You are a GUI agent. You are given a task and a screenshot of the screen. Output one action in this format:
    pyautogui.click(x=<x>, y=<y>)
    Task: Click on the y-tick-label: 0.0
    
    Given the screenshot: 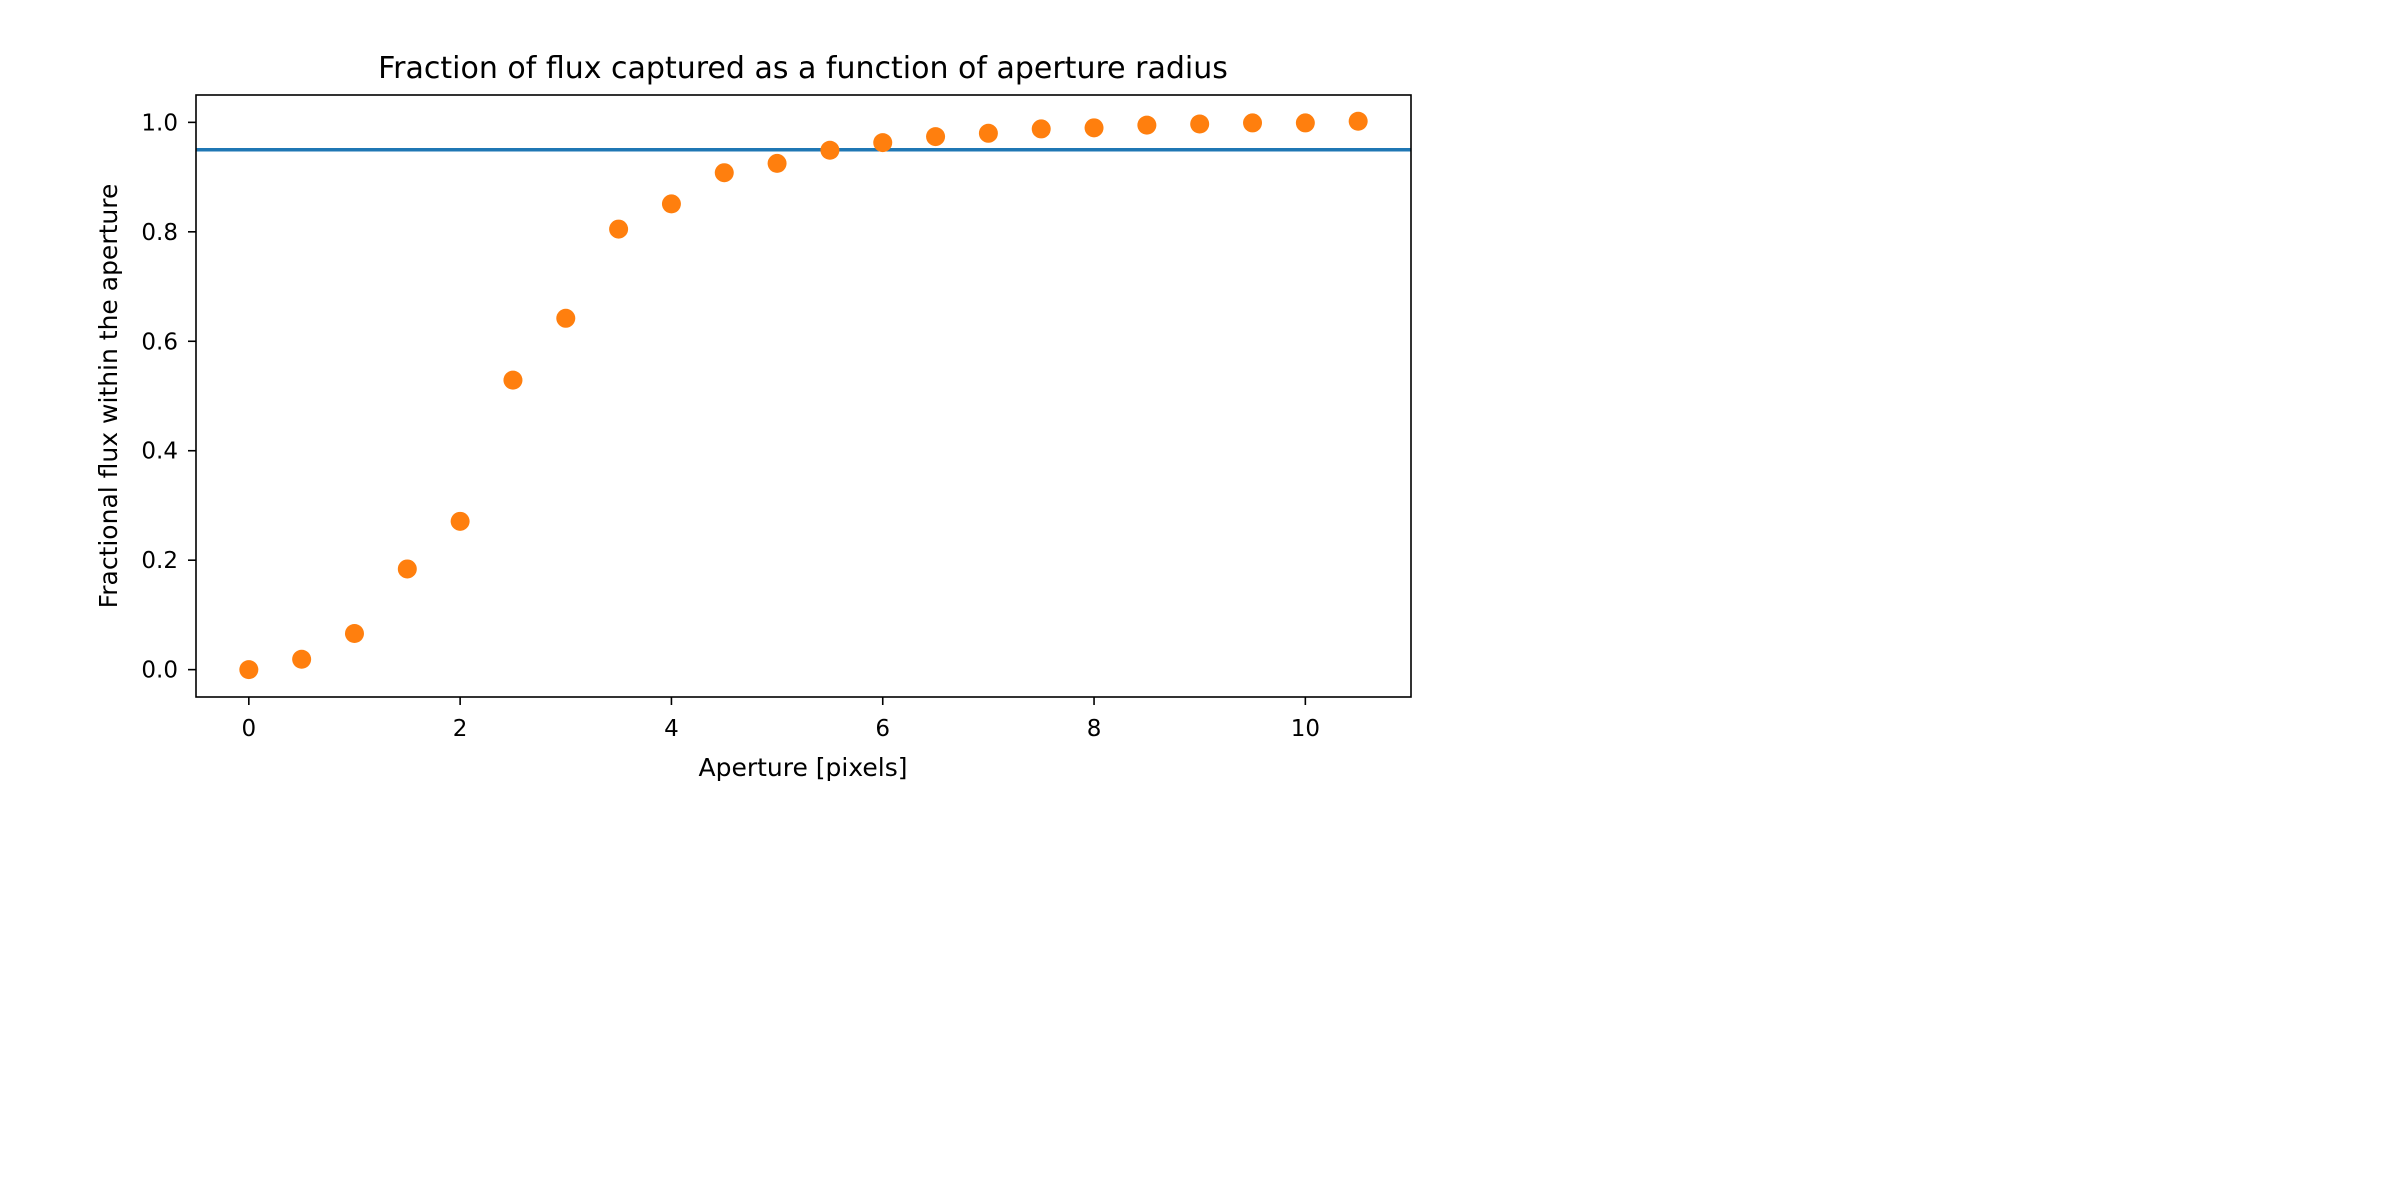 What is the action you would take?
    pyautogui.click(x=159, y=671)
    